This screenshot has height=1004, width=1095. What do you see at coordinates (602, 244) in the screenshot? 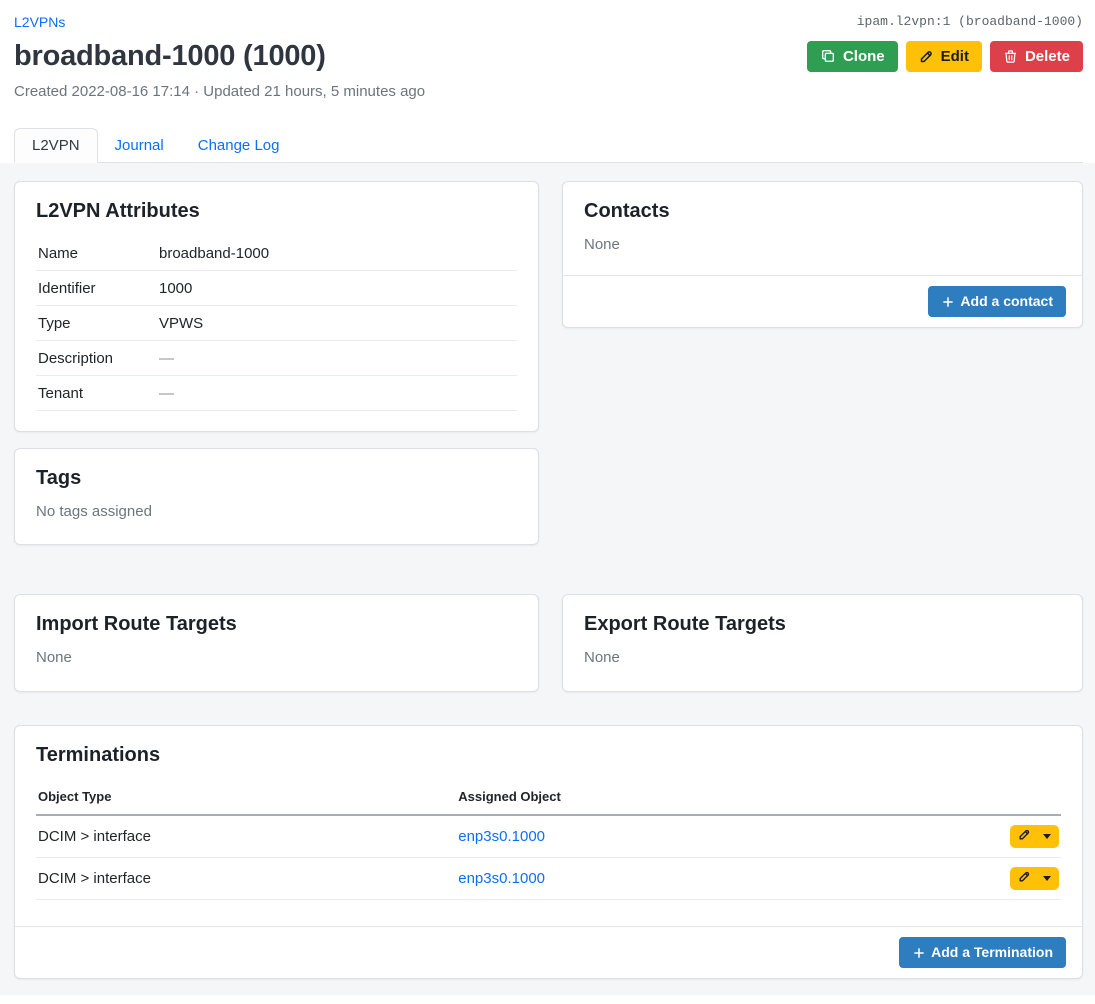
I see `contacts-empty-text: None` at bounding box center [602, 244].